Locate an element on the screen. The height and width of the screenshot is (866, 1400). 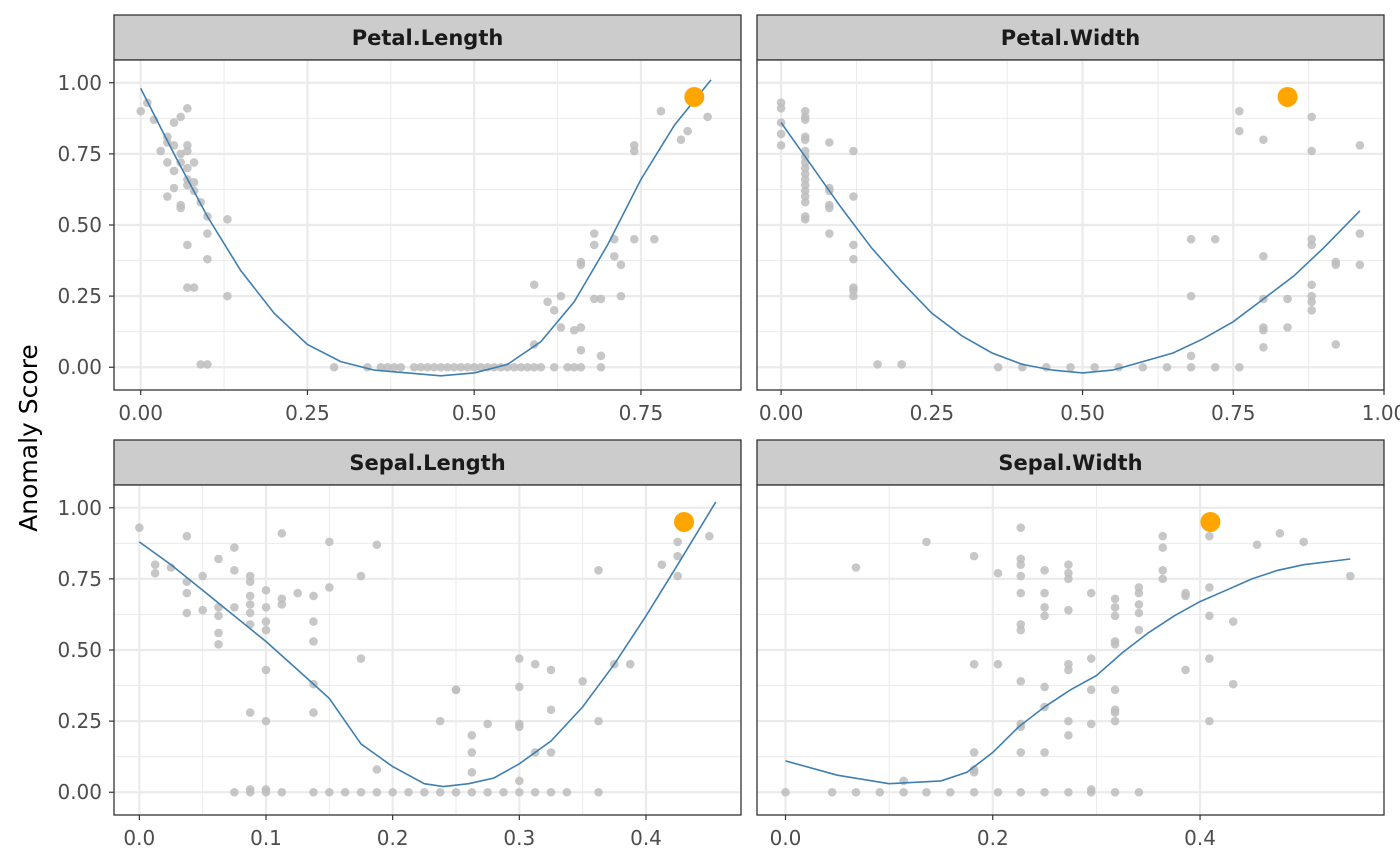
x-tick-label: 0.00 is located at coordinates (781, 413).